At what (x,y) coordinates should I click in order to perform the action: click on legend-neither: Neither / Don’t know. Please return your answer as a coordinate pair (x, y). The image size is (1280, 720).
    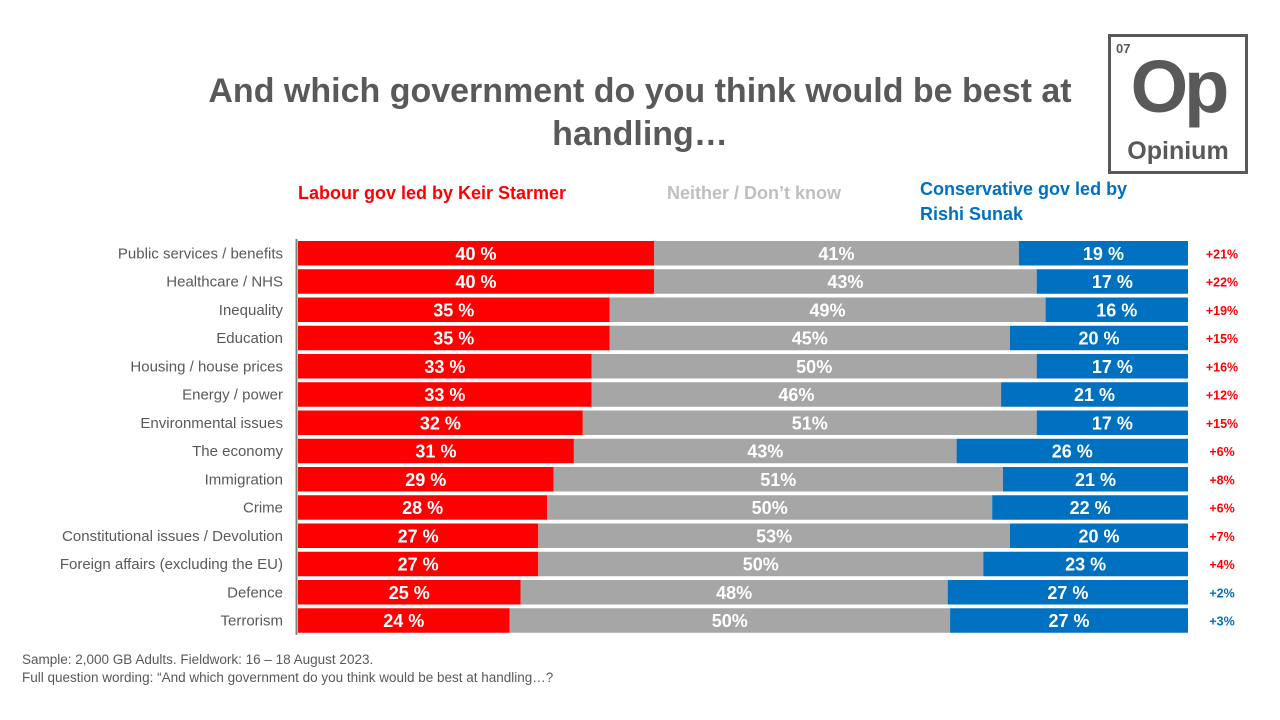
    Looking at the image, I should click on (754, 193).